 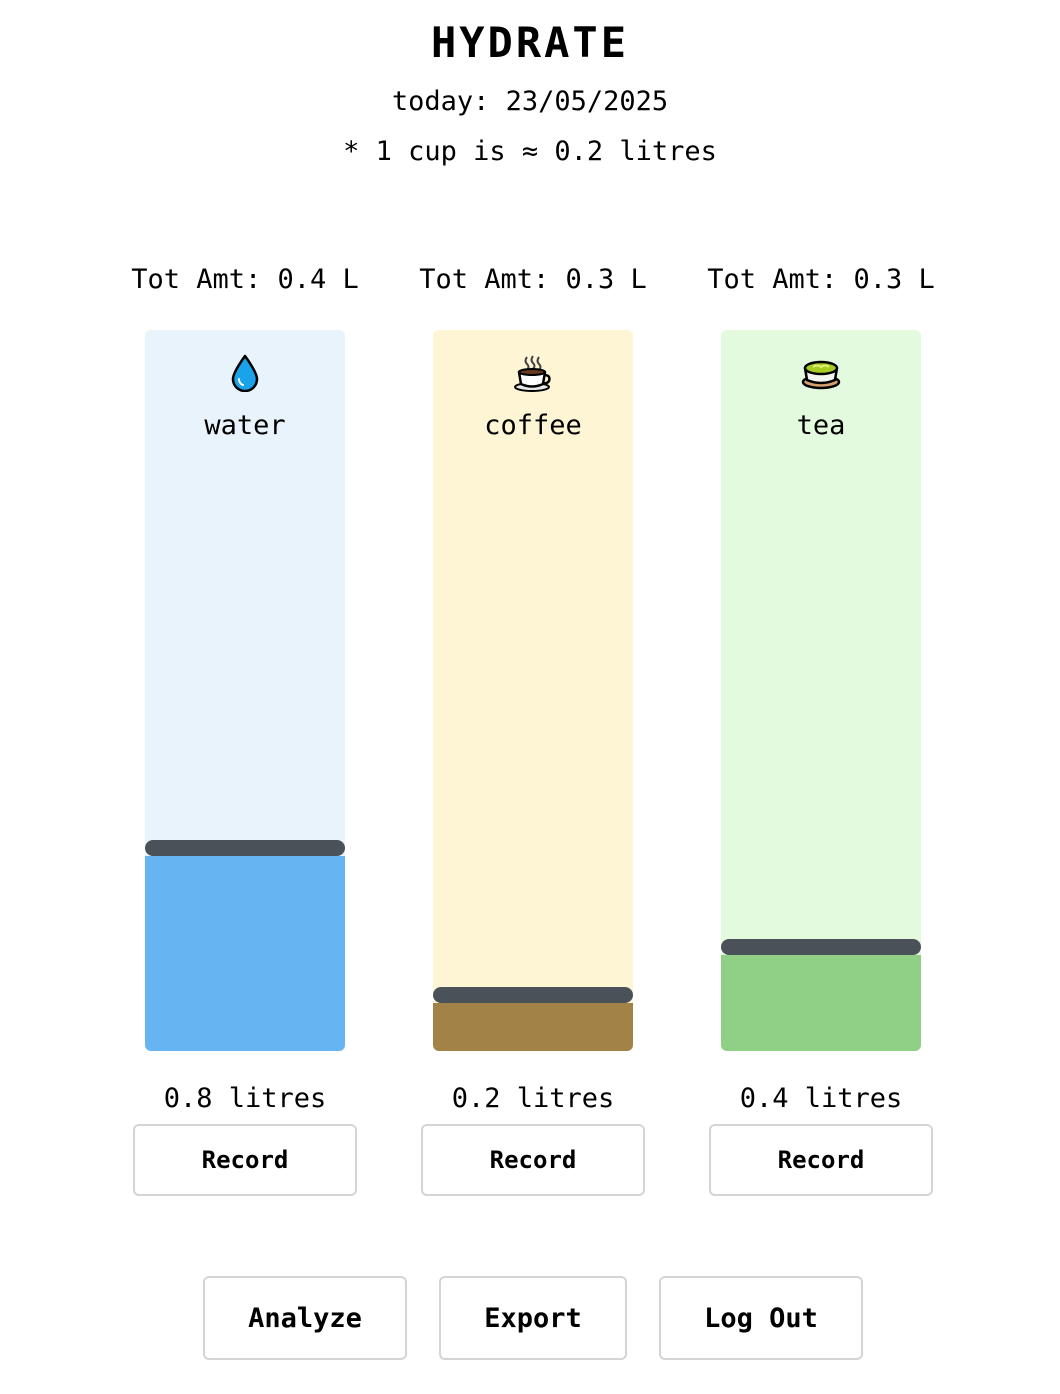 What do you see at coordinates (245, 690) in the screenshot?
I see `drink-level-bar: water` at bounding box center [245, 690].